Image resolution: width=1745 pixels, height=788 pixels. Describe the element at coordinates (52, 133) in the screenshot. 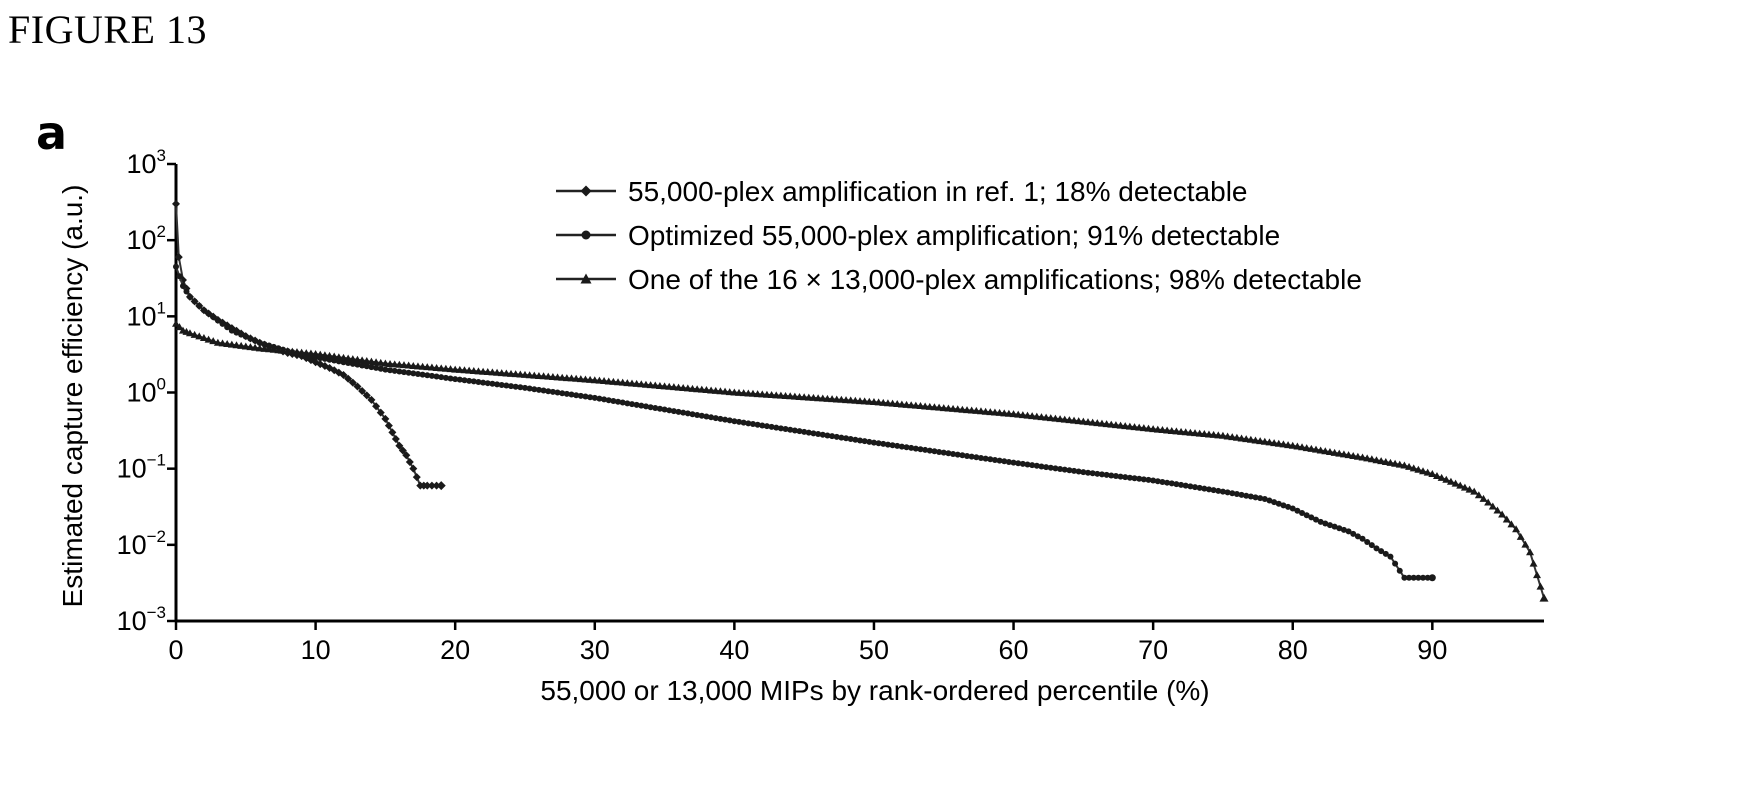

I see `panel-label: a` at that location.